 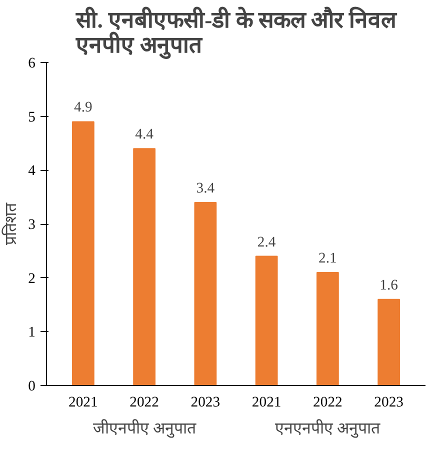 What do you see at coordinates (236, 33) in the screenshot?
I see `chart-title: सी. एनबीएफसी-डी के सकल और निवल एनपीए अनुपात` at bounding box center [236, 33].